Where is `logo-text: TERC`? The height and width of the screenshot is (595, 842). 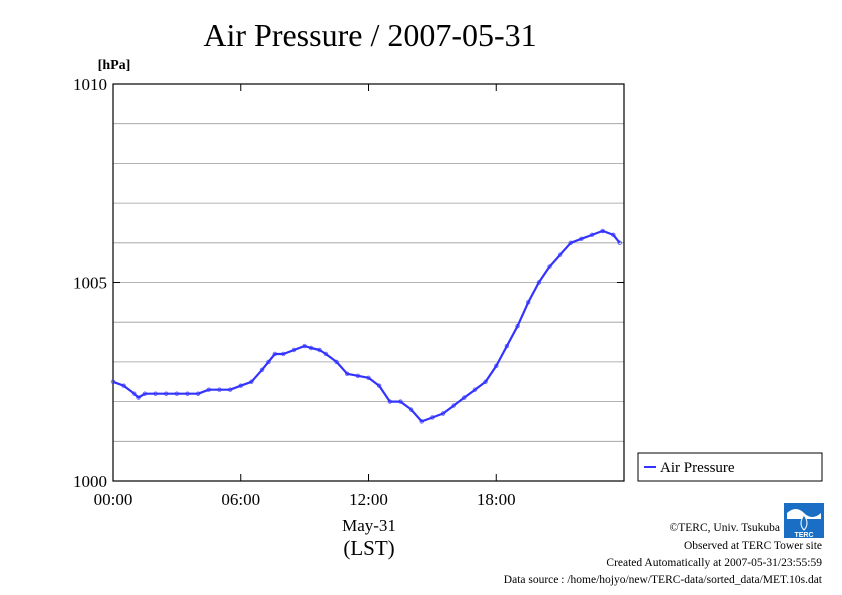
logo-text: TERC is located at coordinates (803, 535).